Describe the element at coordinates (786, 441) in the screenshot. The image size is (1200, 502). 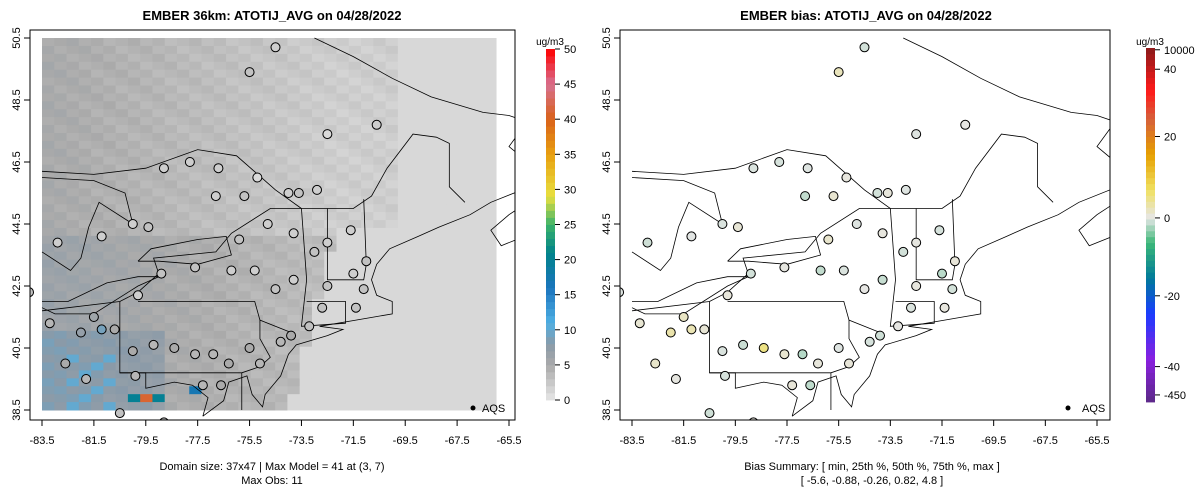
I see `x-tick-label: -77.5` at that location.